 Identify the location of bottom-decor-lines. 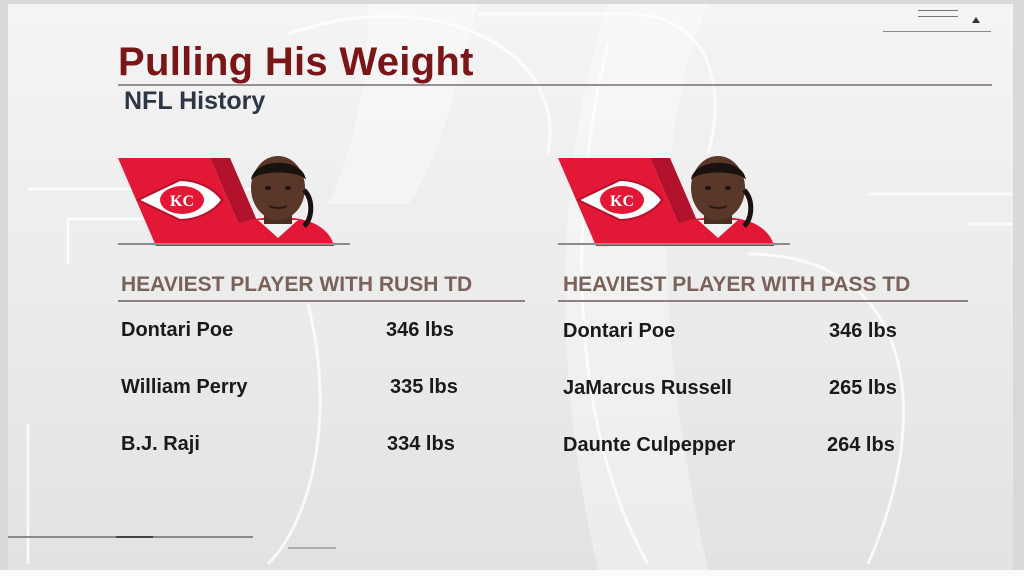
(172, 542).